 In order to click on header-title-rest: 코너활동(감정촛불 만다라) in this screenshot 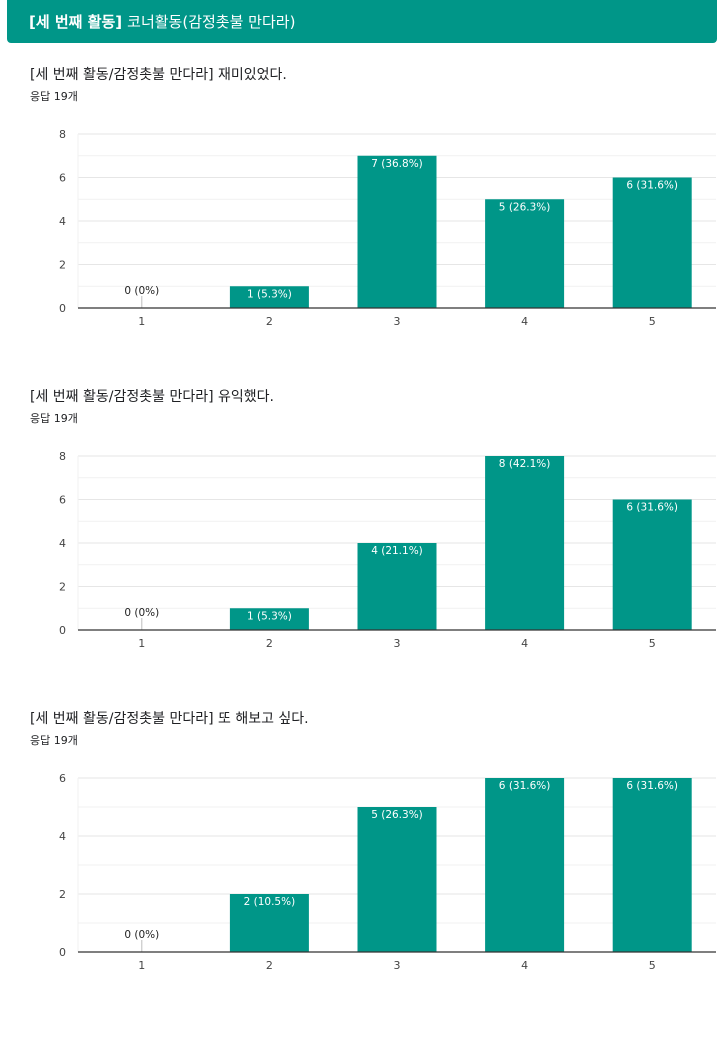, I will do `click(211, 22)`.